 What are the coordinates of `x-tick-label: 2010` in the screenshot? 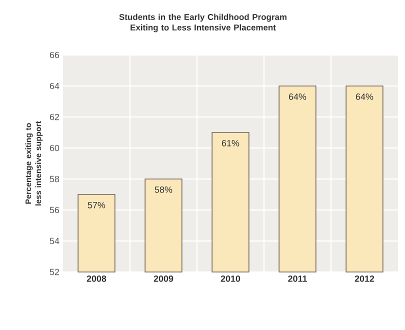 It's located at (230, 279).